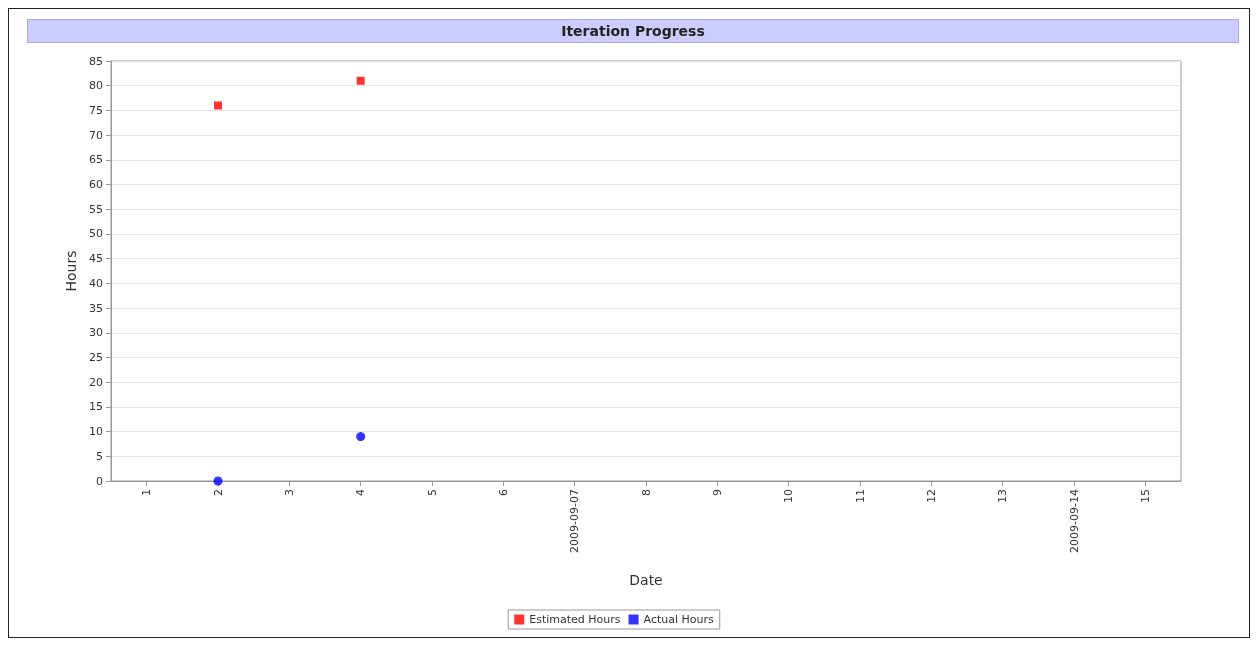 The image size is (1258, 646). I want to click on x-tick-label: 5, so click(432, 492).